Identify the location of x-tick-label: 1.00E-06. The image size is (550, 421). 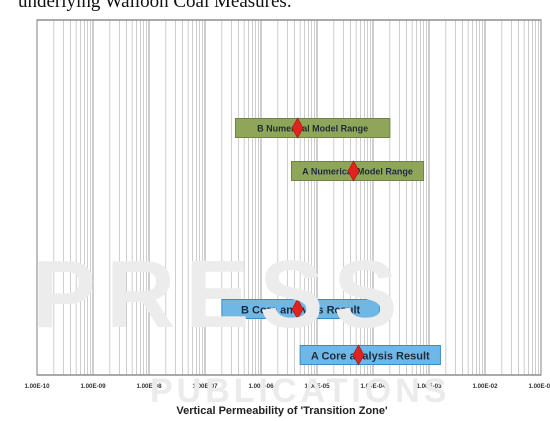
(261, 386).